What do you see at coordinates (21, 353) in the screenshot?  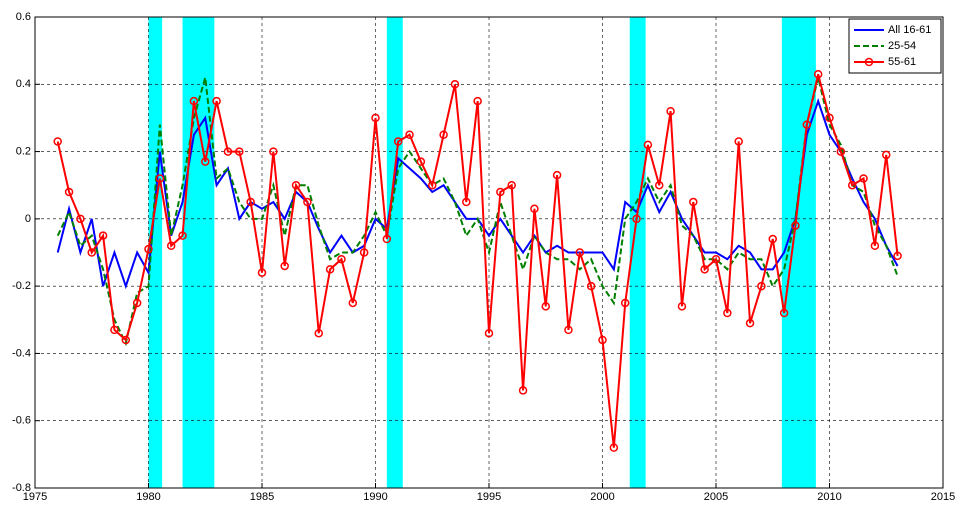 I see `y-tick-label: -0.4` at bounding box center [21, 353].